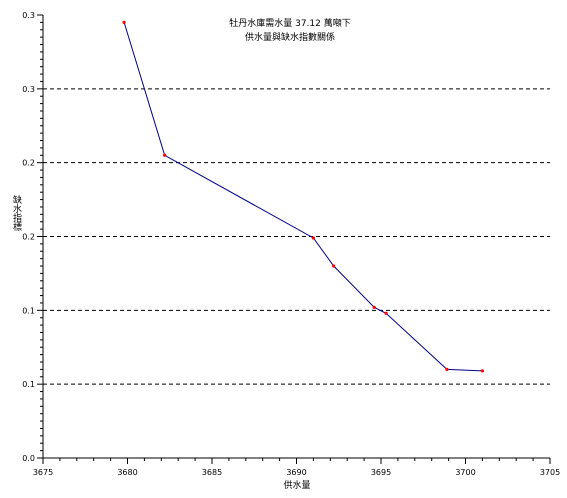  Describe the element at coordinates (296, 472) in the screenshot. I see `x-tick-label: 3690` at that location.